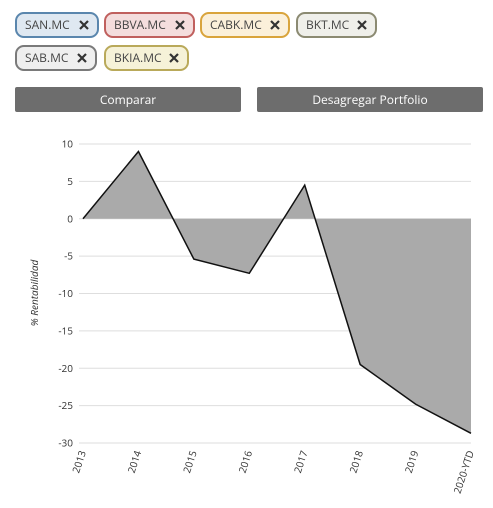 The width and height of the screenshot is (493, 508). What do you see at coordinates (68, 256) in the screenshot?
I see `y-tick-label: -5` at bounding box center [68, 256].